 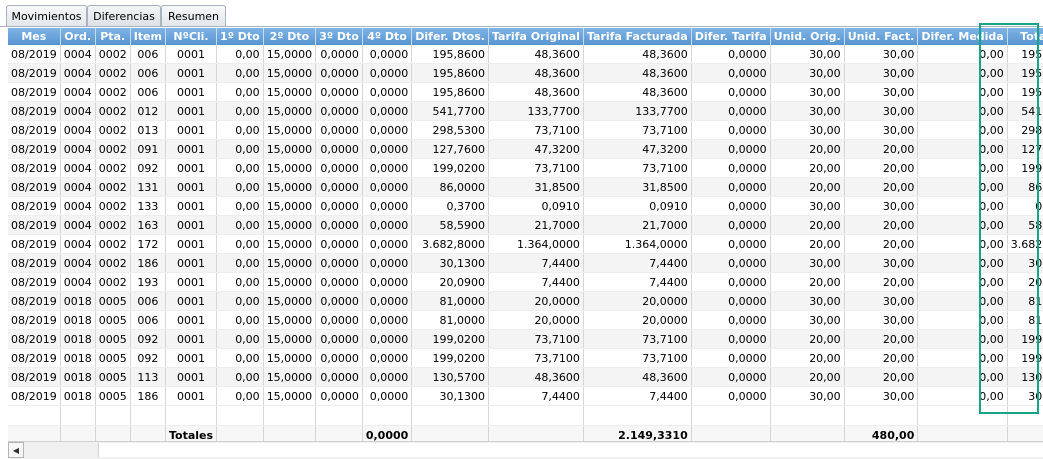 What do you see at coordinates (191, 36) in the screenshot?
I see `column-header: NºCli.` at bounding box center [191, 36].